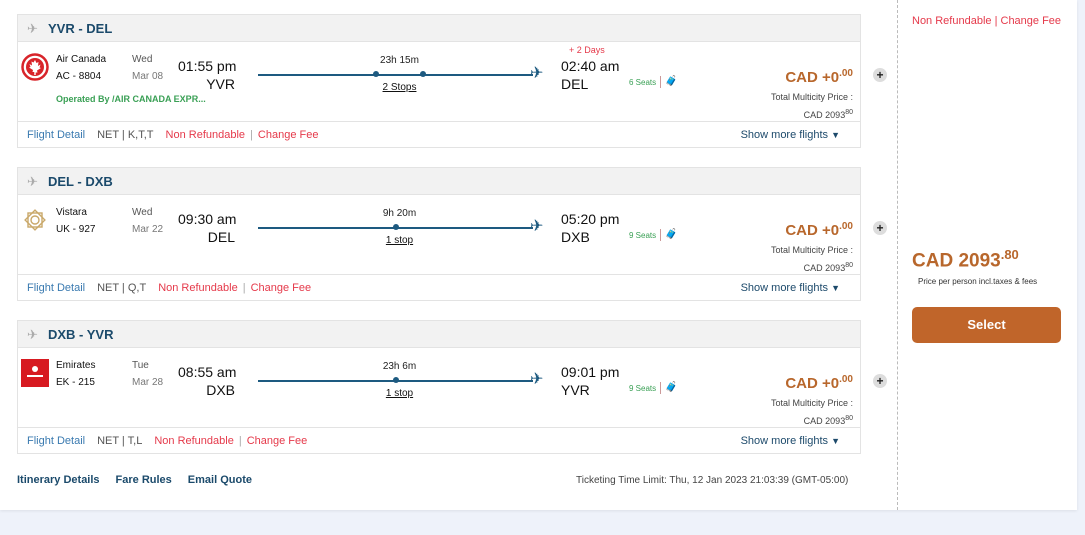  Describe the element at coordinates (395, 75) in the screenshot. I see `route-line` at that location.